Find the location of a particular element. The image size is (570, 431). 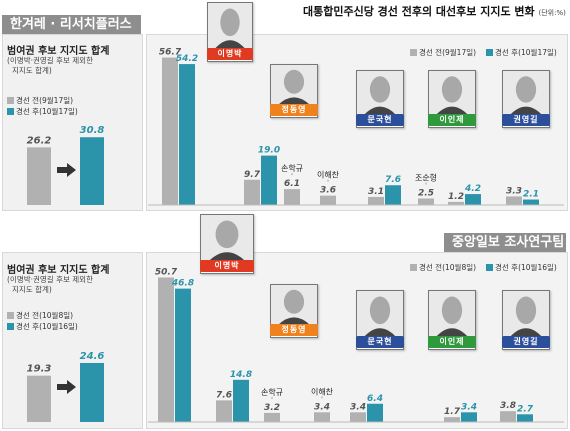

data-label: 54.2 is located at coordinates (187, 59).